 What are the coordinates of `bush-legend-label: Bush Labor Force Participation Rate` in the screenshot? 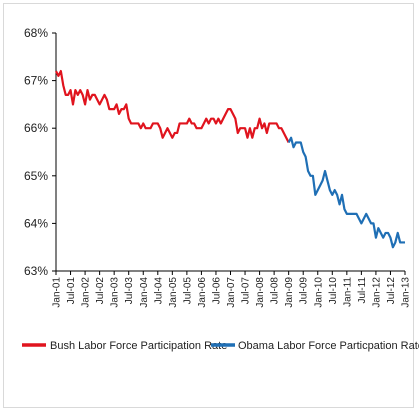 It's located at (138, 346).